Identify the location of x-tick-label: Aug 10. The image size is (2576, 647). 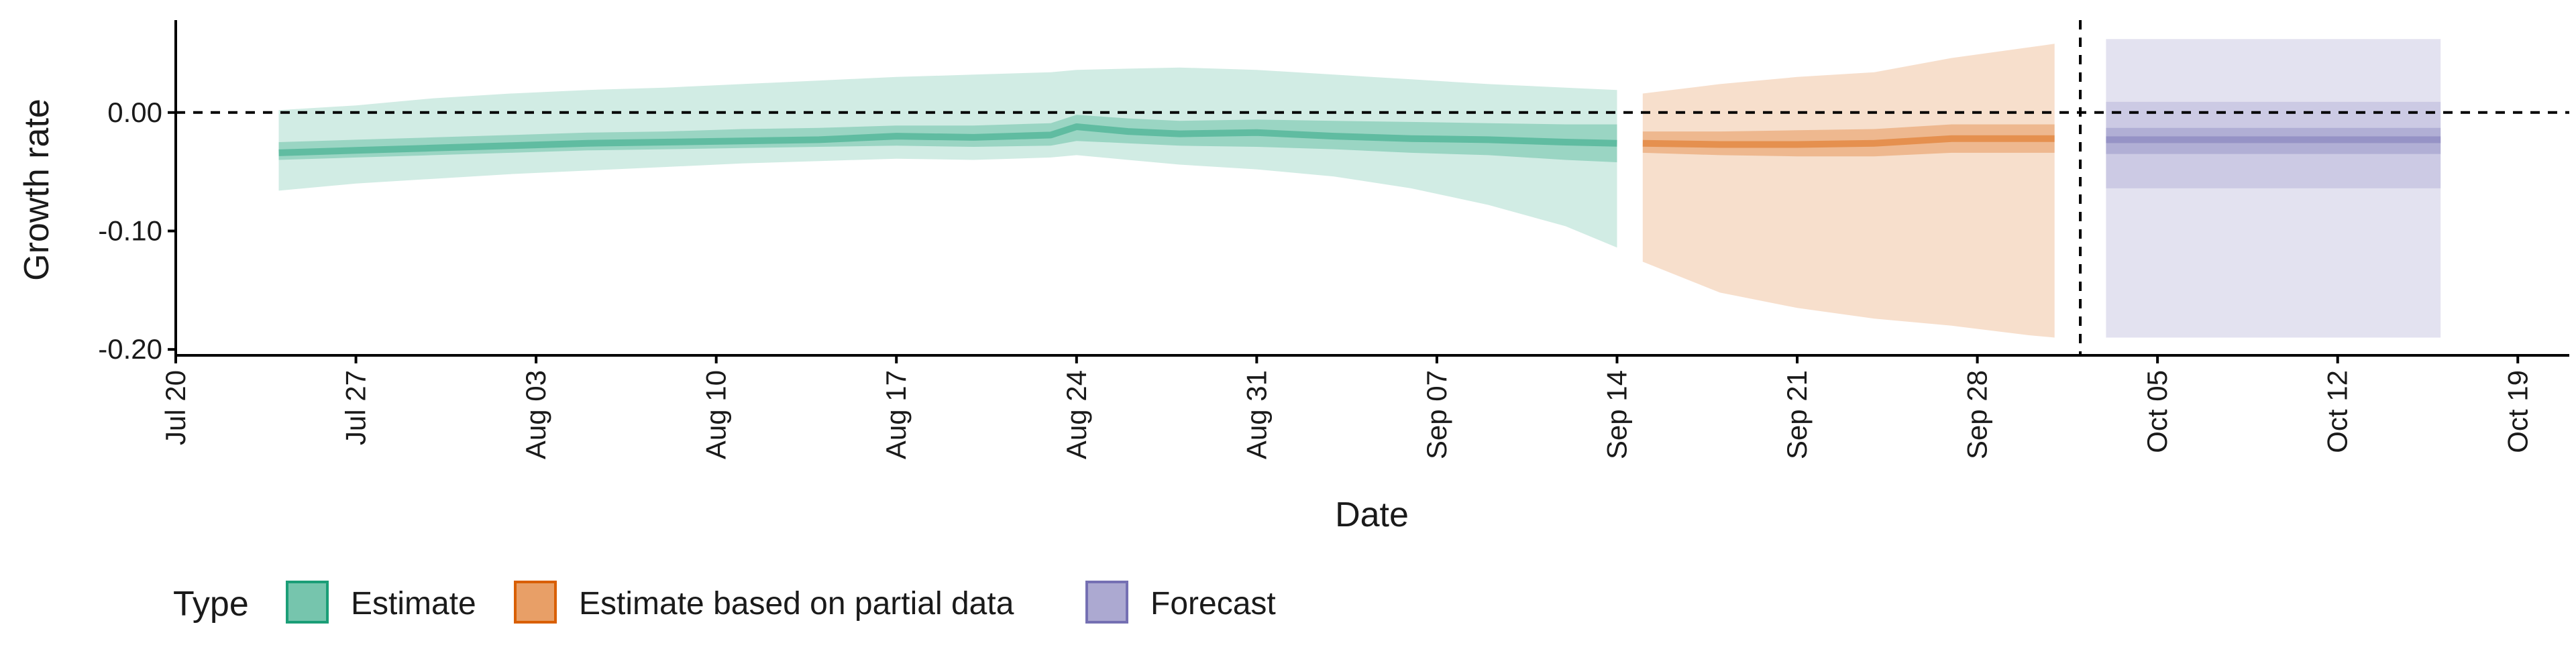
(716, 414).